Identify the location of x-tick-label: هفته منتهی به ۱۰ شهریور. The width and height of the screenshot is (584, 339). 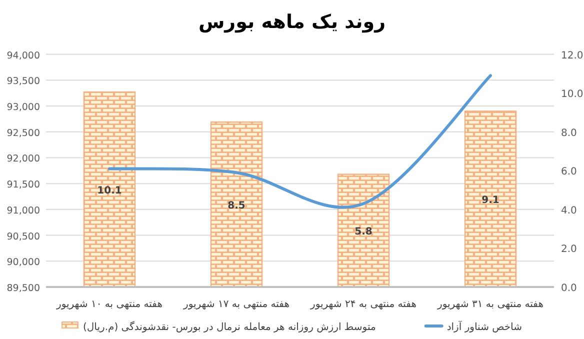
(109, 304).